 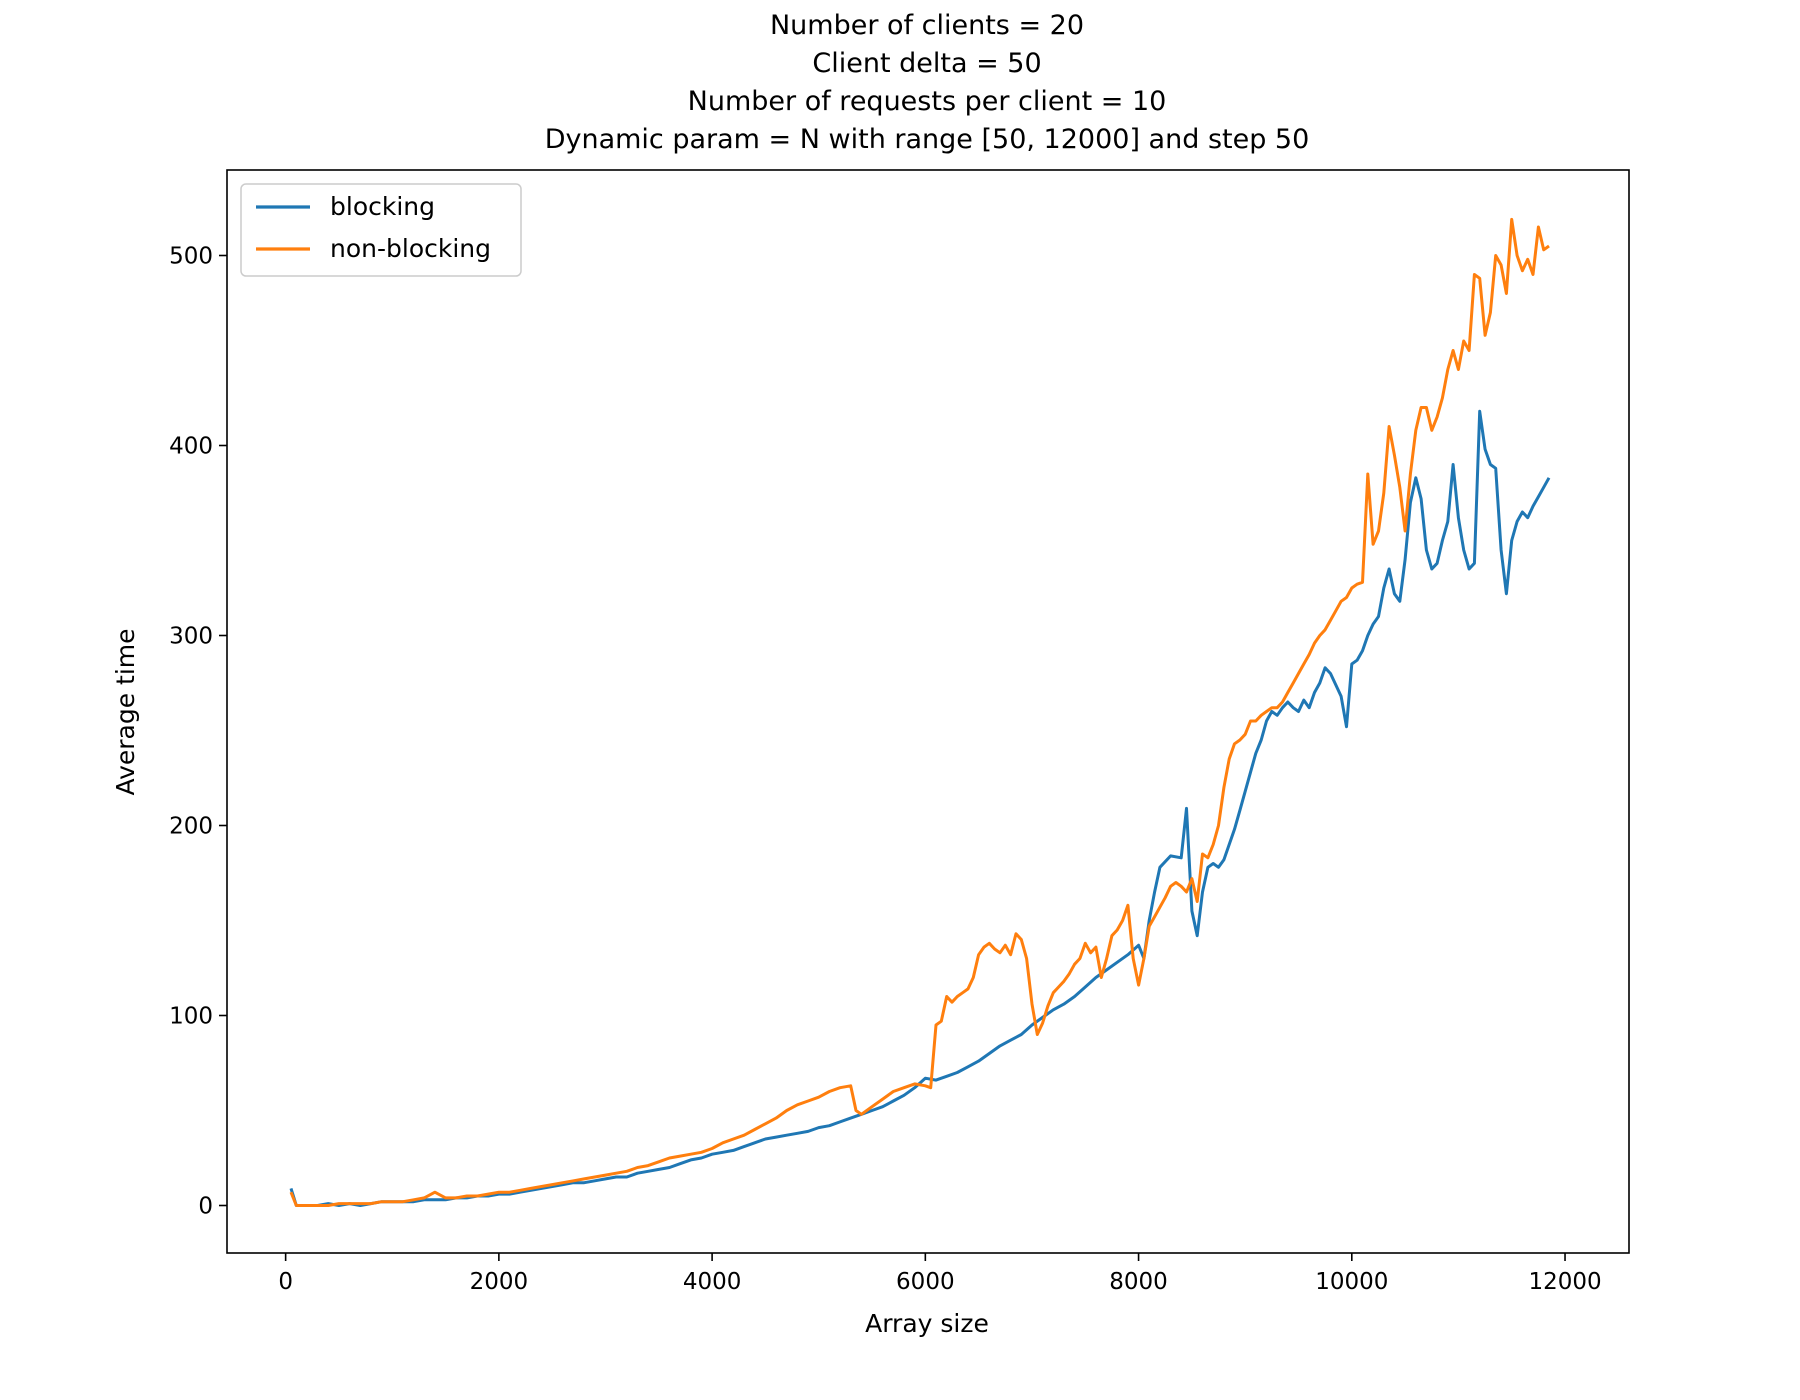 I want to click on x-tick-label: 8000, so click(x=1138, y=1282).